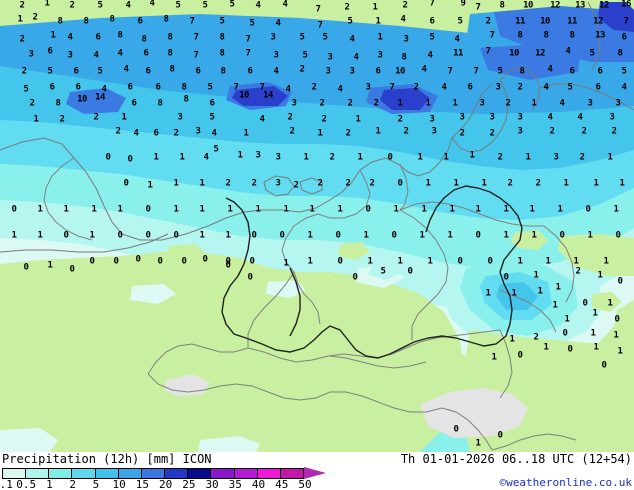 Image resolution: width=634 pixels, height=490 pixels. I want to click on border-de-fr, so click(271, 309).